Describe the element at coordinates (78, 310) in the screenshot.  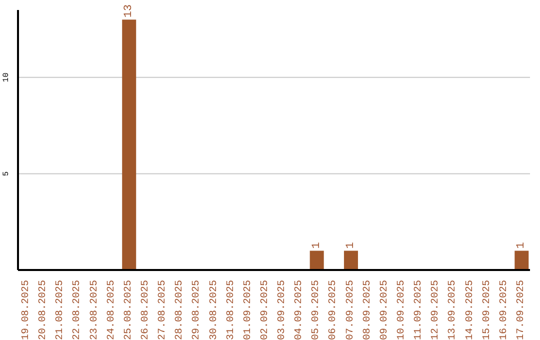
I see `x-tick-label: 22.08.2025` at that location.